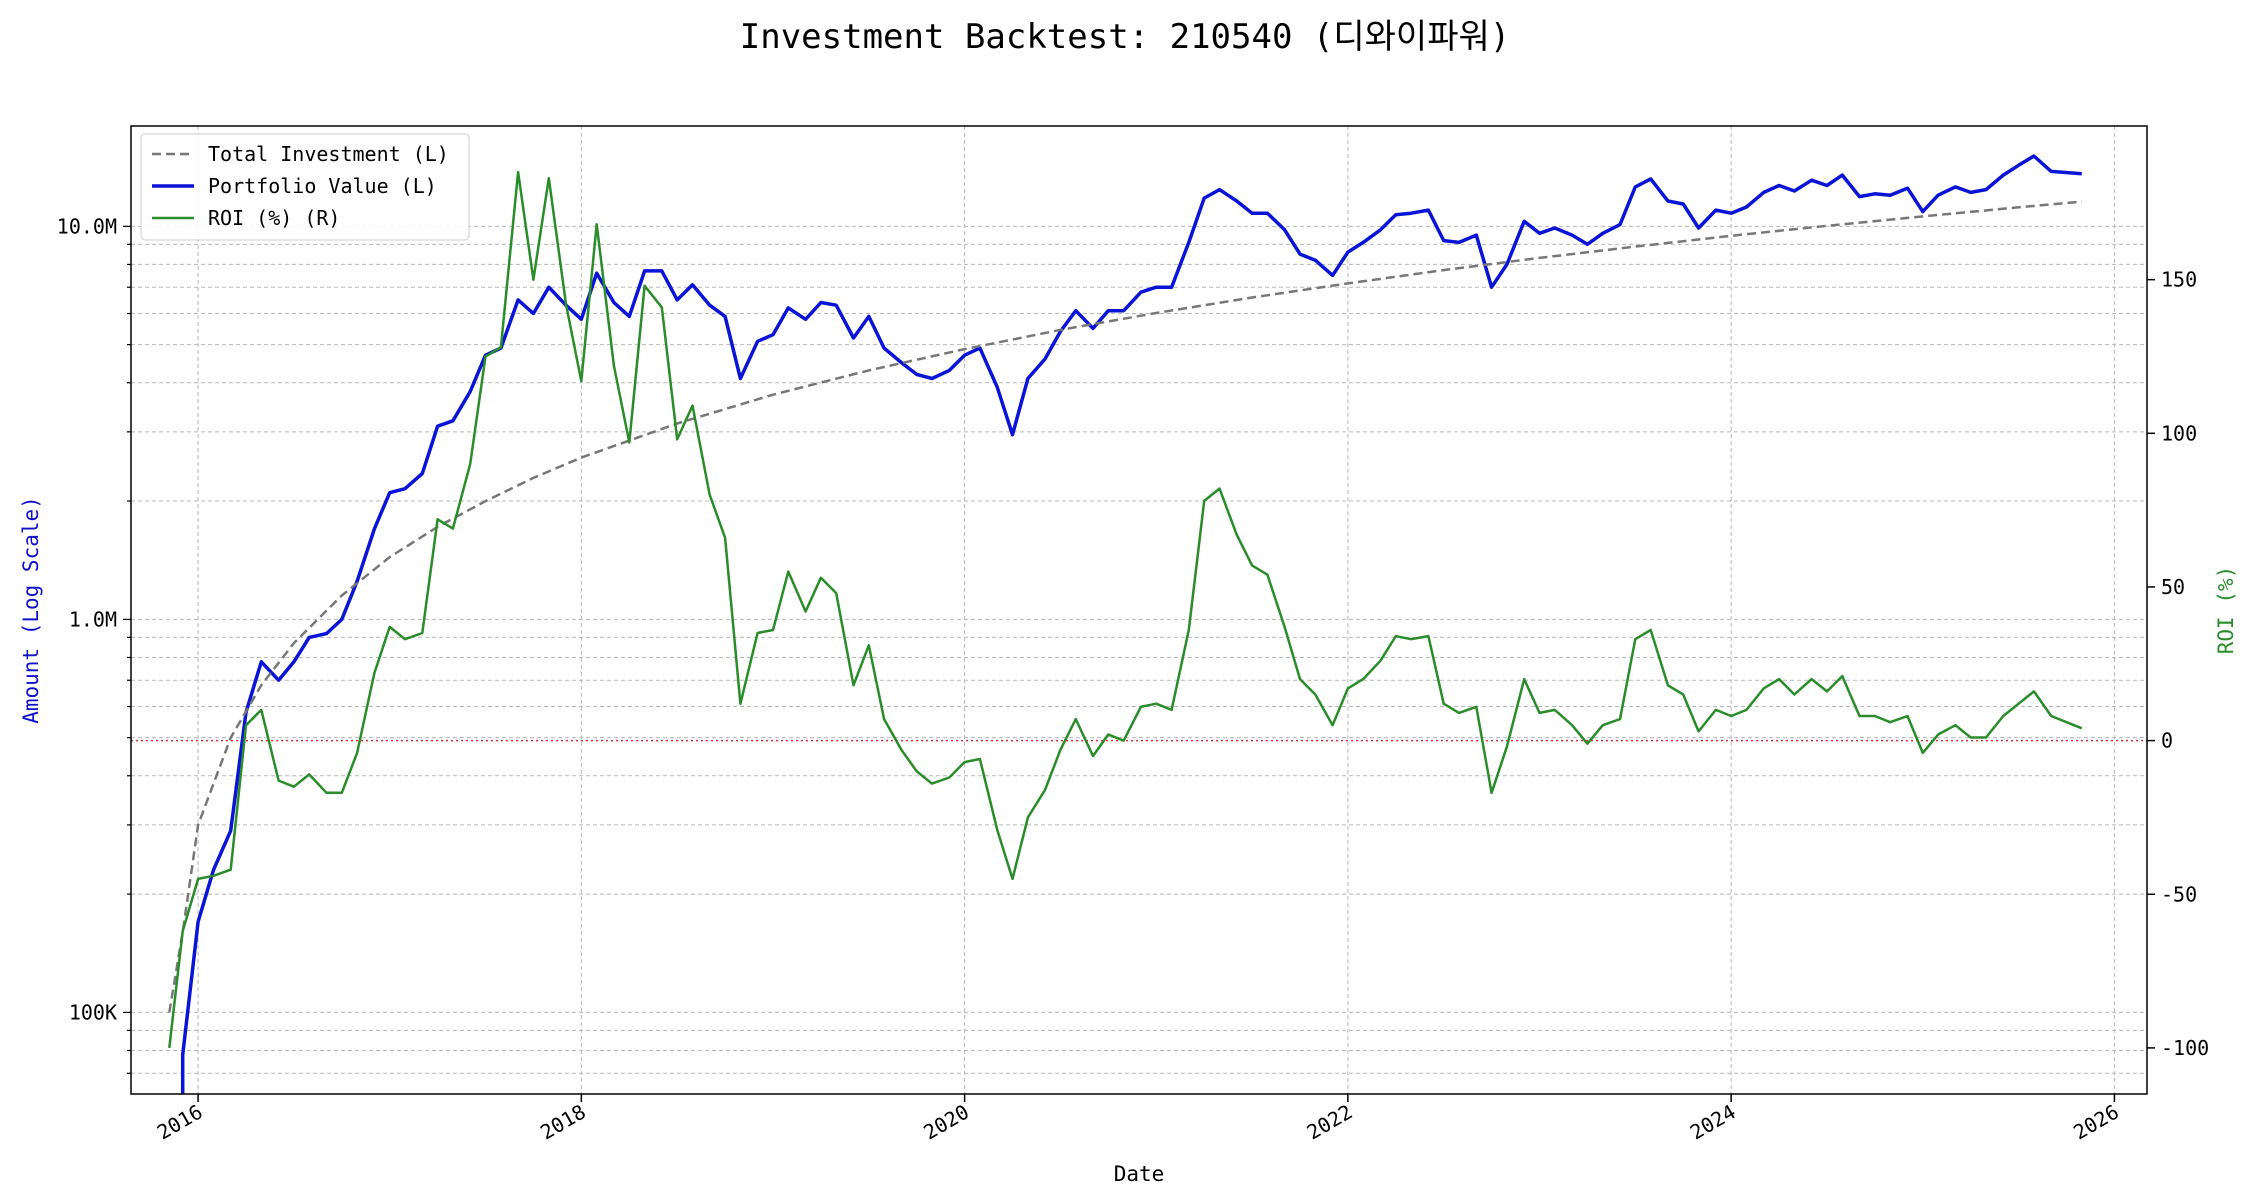  What do you see at coordinates (2179, 280) in the screenshot?
I see `right-tick-label: 150` at bounding box center [2179, 280].